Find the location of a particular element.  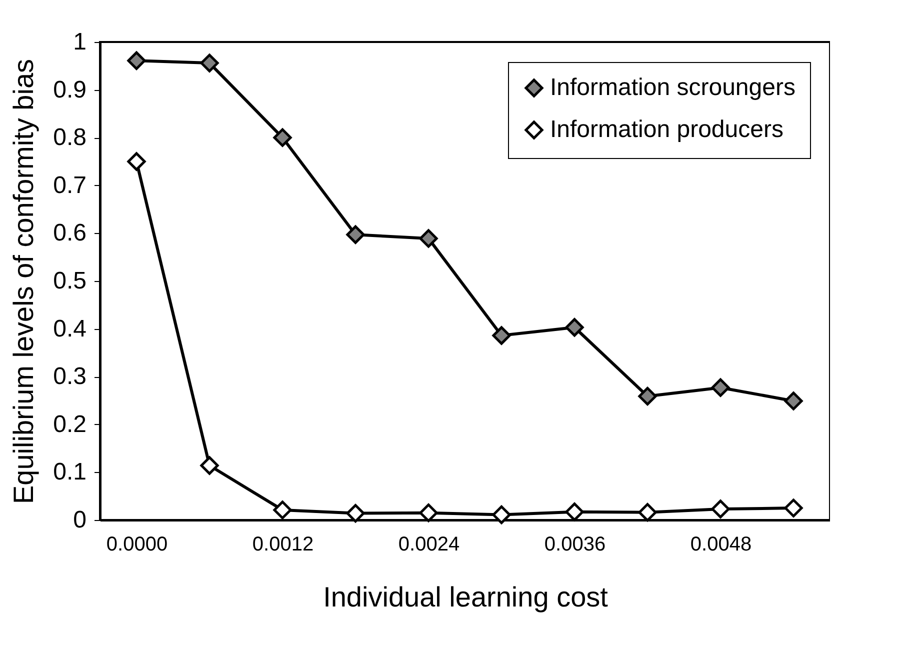

y-tick-label: 0.4 is located at coordinates (69, 328).